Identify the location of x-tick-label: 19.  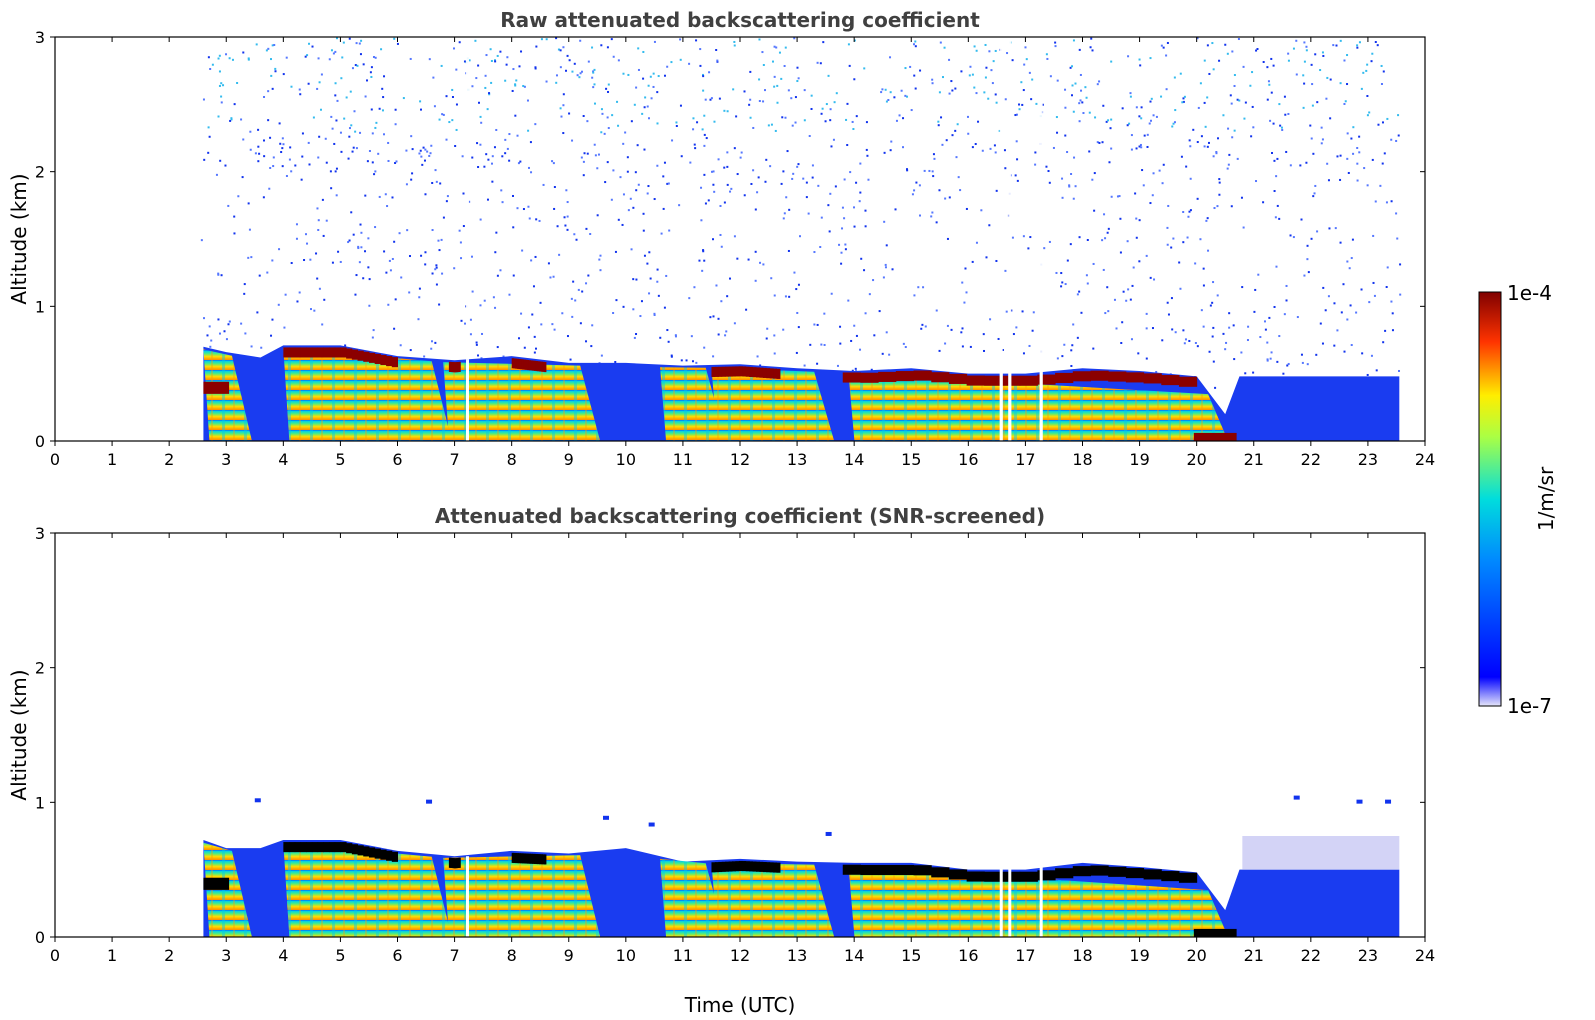
(1139, 459).